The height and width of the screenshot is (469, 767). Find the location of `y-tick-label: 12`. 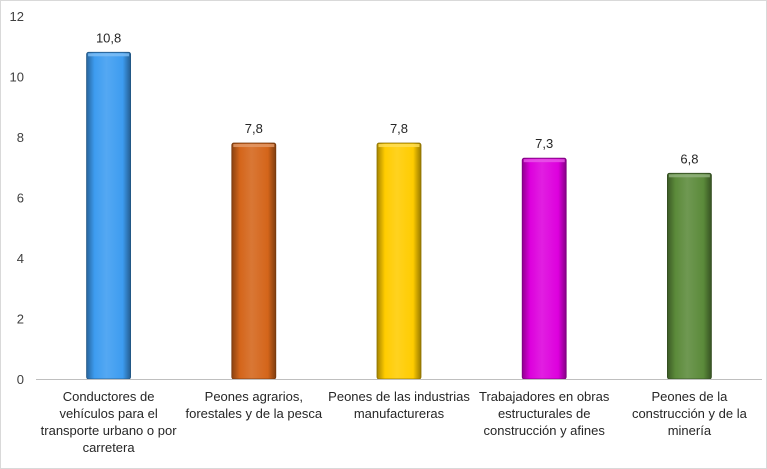

y-tick-label: 12 is located at coordinates (17, 16).